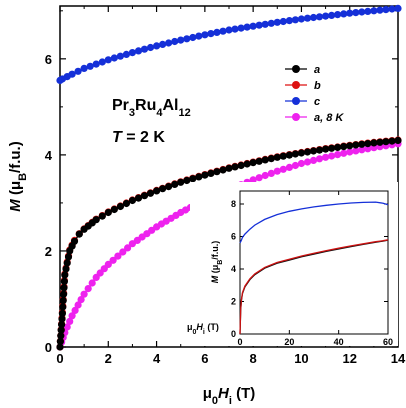 The height and width of the screenshot is (408, 406). I want to click on legend-label-0: a, so click(317, 70).